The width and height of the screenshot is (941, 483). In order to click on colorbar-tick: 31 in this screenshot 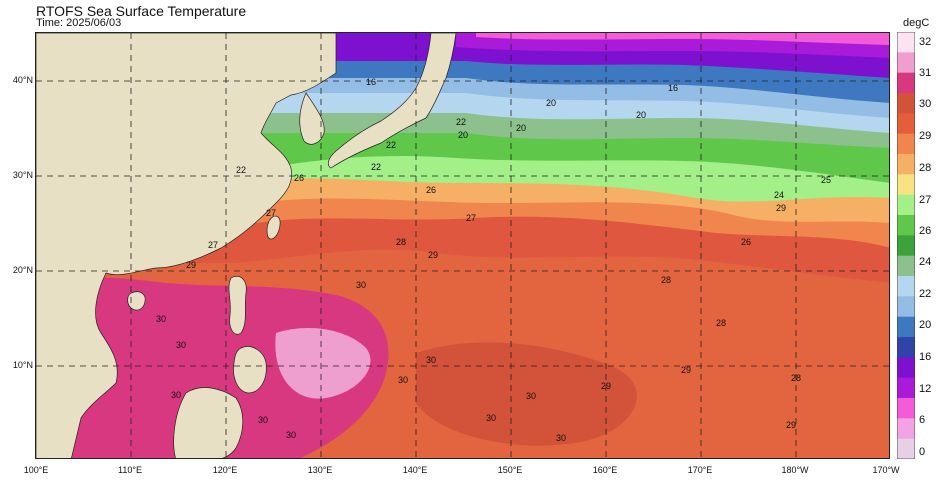, I will do `click(925, 73)`.